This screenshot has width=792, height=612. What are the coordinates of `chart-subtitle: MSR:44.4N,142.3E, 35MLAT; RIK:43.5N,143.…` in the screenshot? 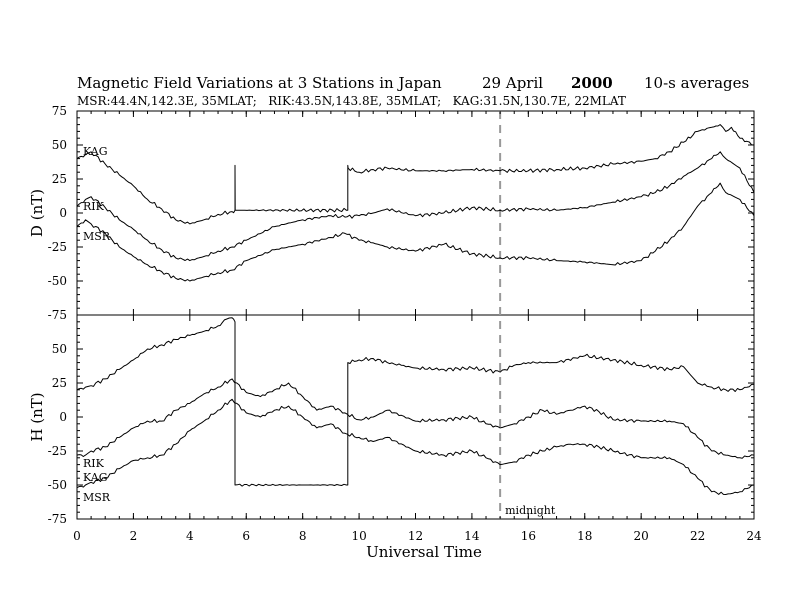 It's located at (351, 101).